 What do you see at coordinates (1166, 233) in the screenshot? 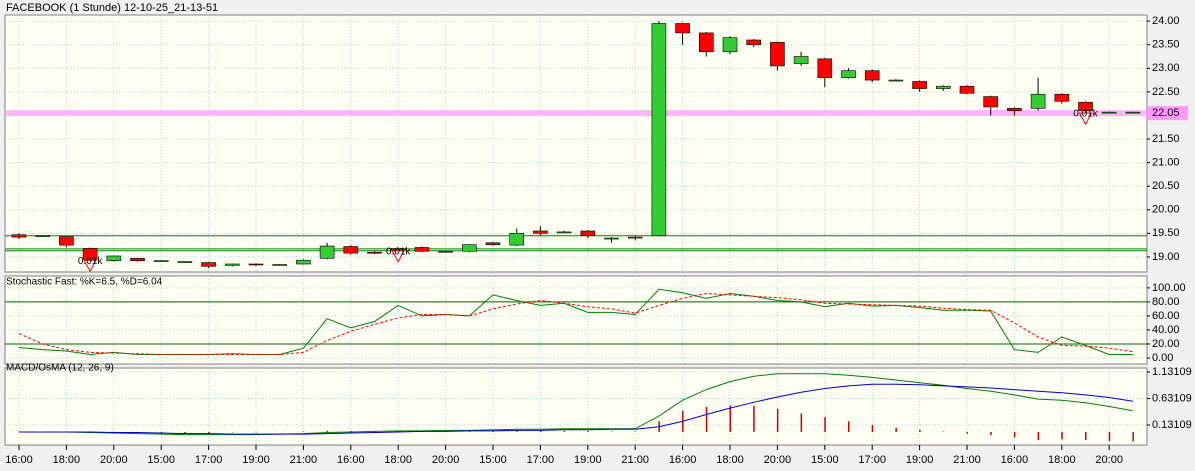
I see `y-tick-label: 19.50` at bounding box center [1166, 233].